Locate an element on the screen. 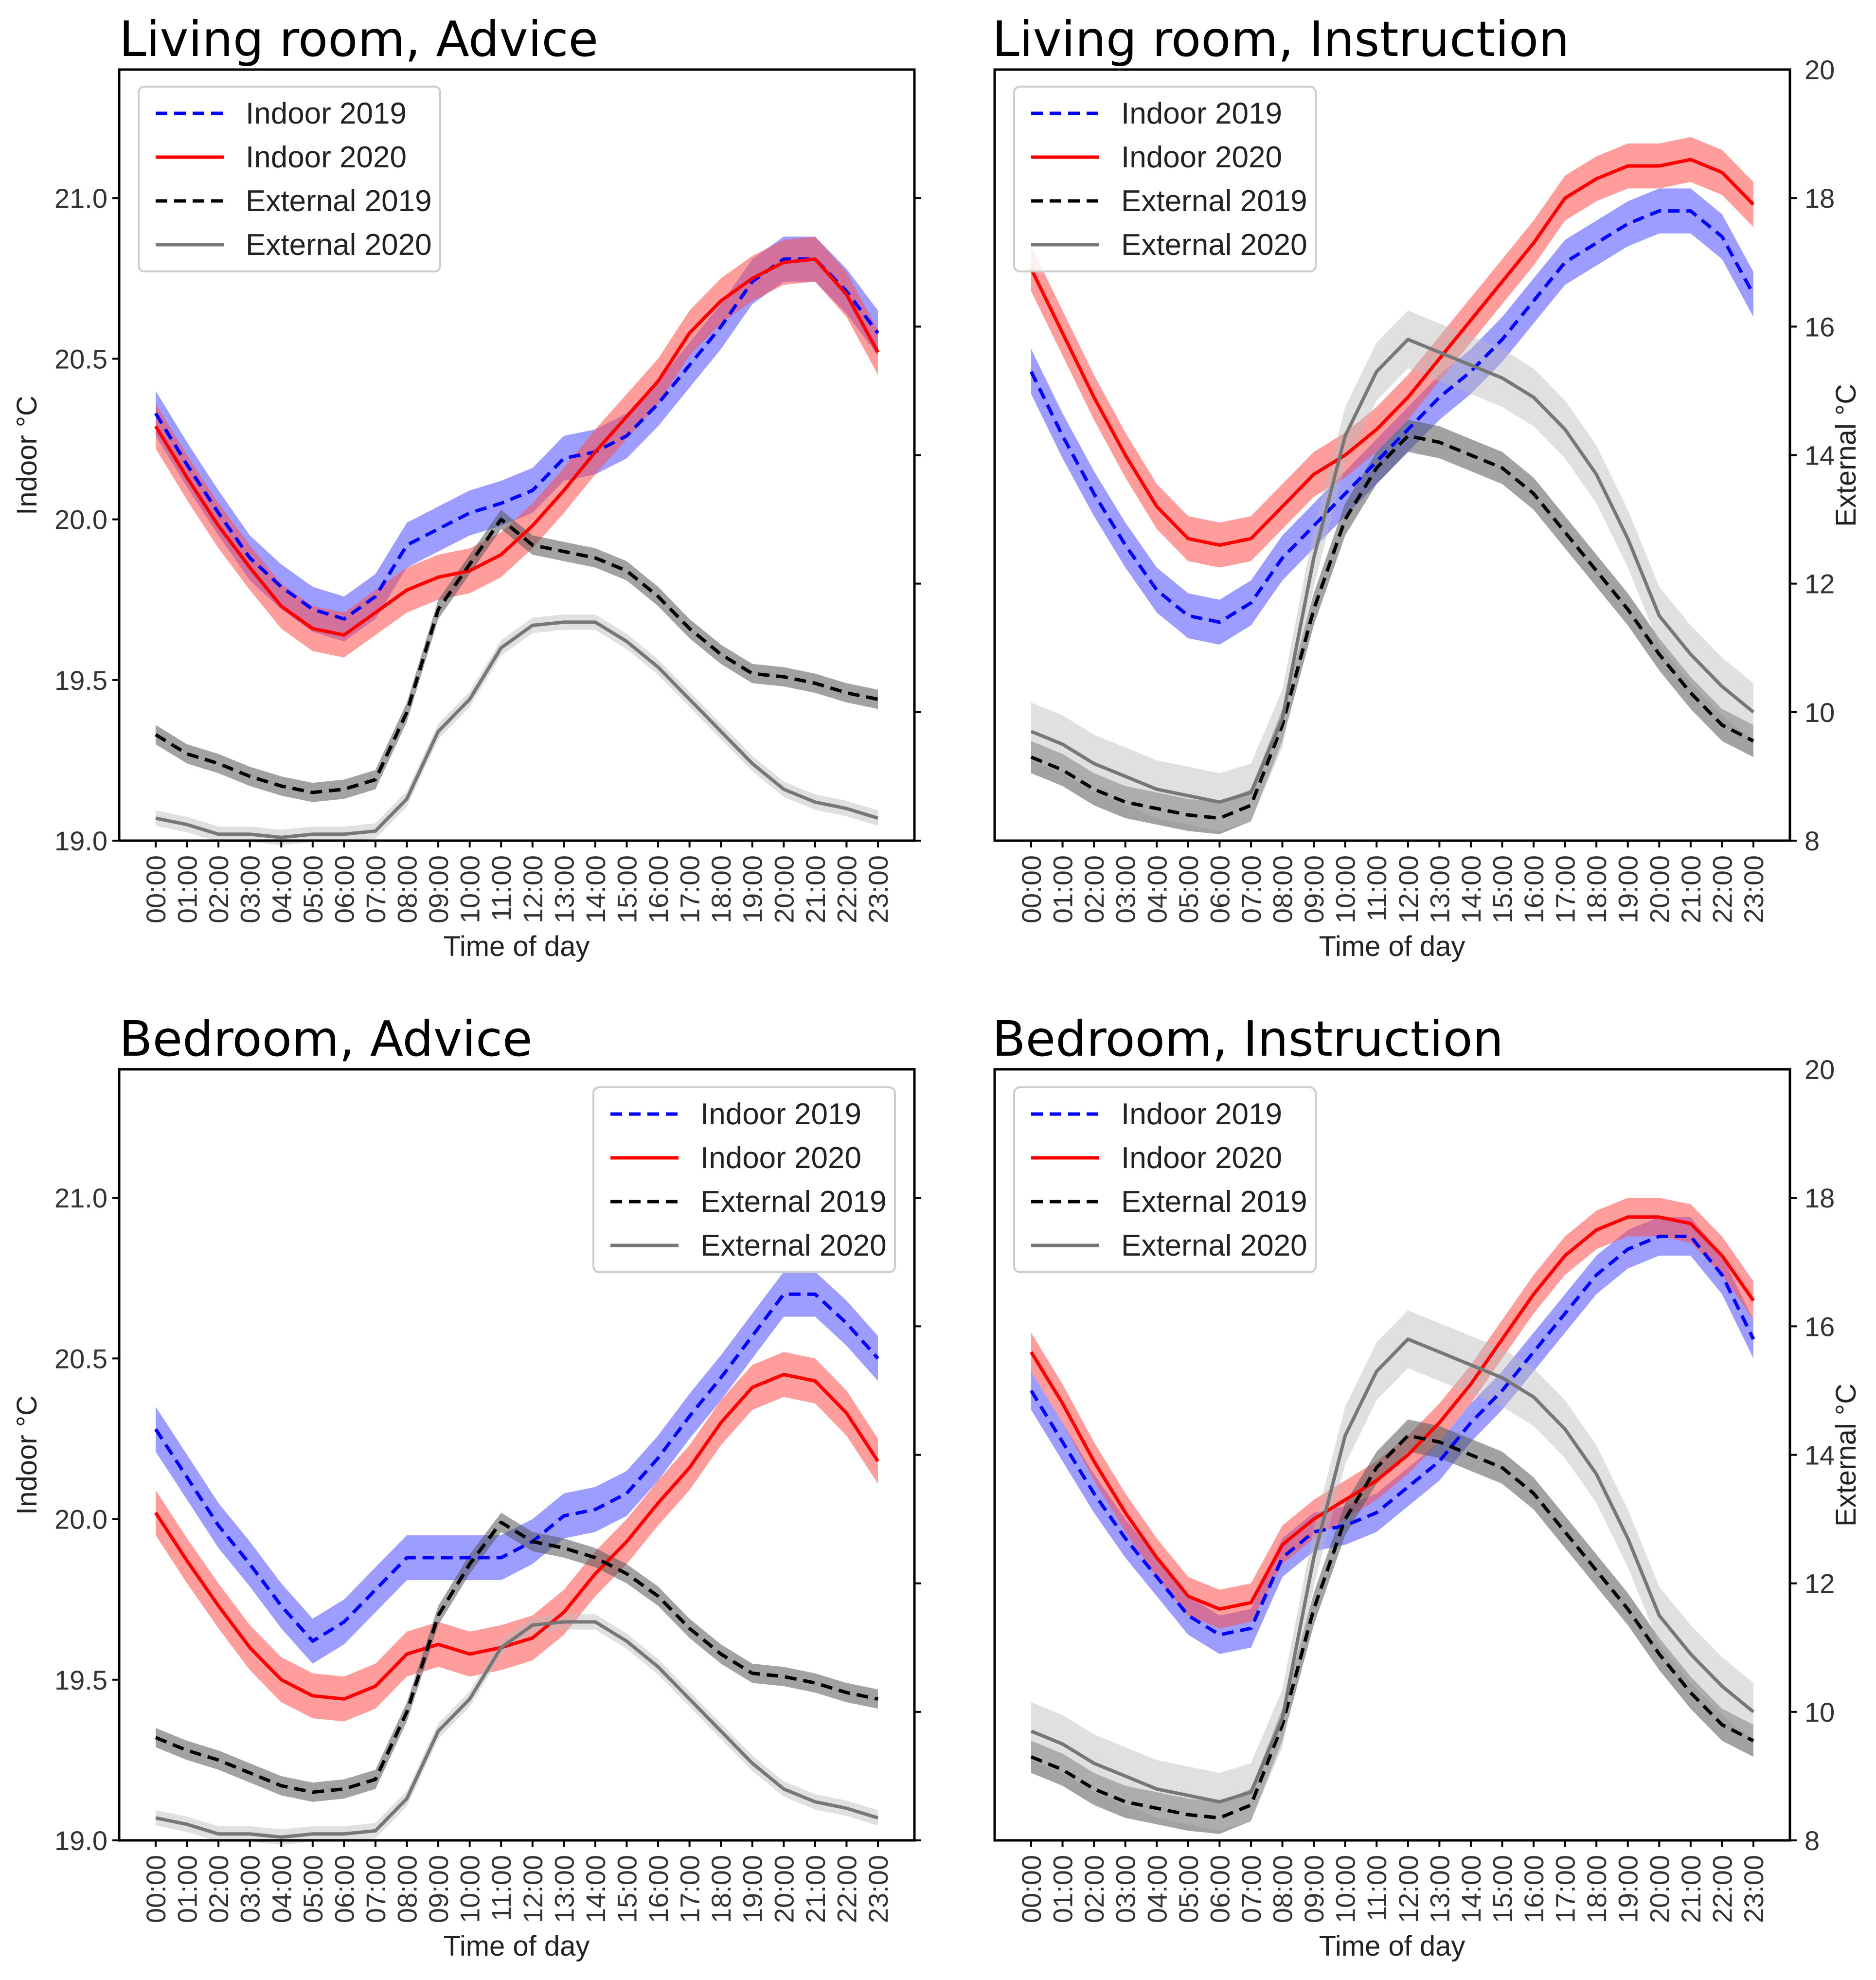 This screenshot has width=1876, height=1980. y2-tick-label: 16 is located at coordinates (1820, 1326).